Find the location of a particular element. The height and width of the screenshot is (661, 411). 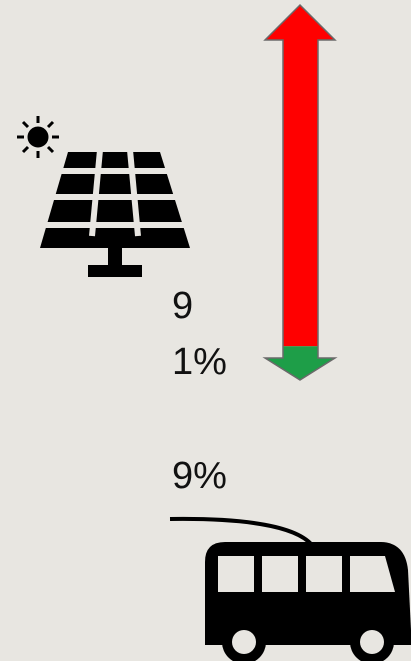

solar-share-label: 91% is located at coordinates (199, 334).